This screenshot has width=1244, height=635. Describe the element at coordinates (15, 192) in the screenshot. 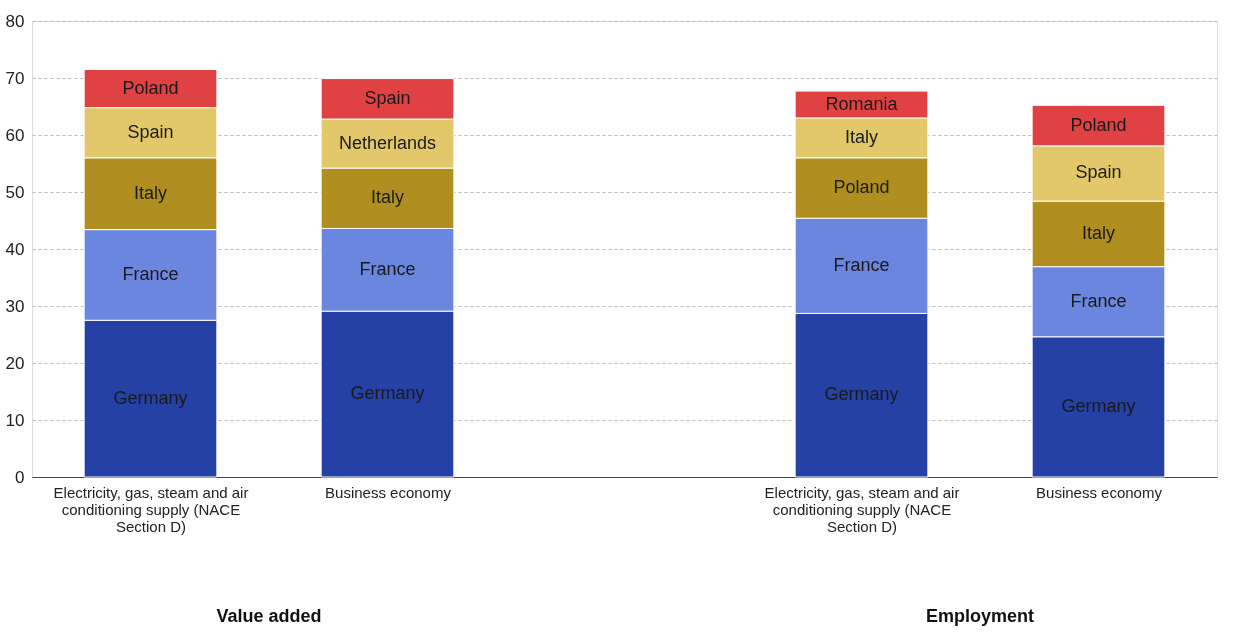

I see `y-tick-label: 50` at that location.